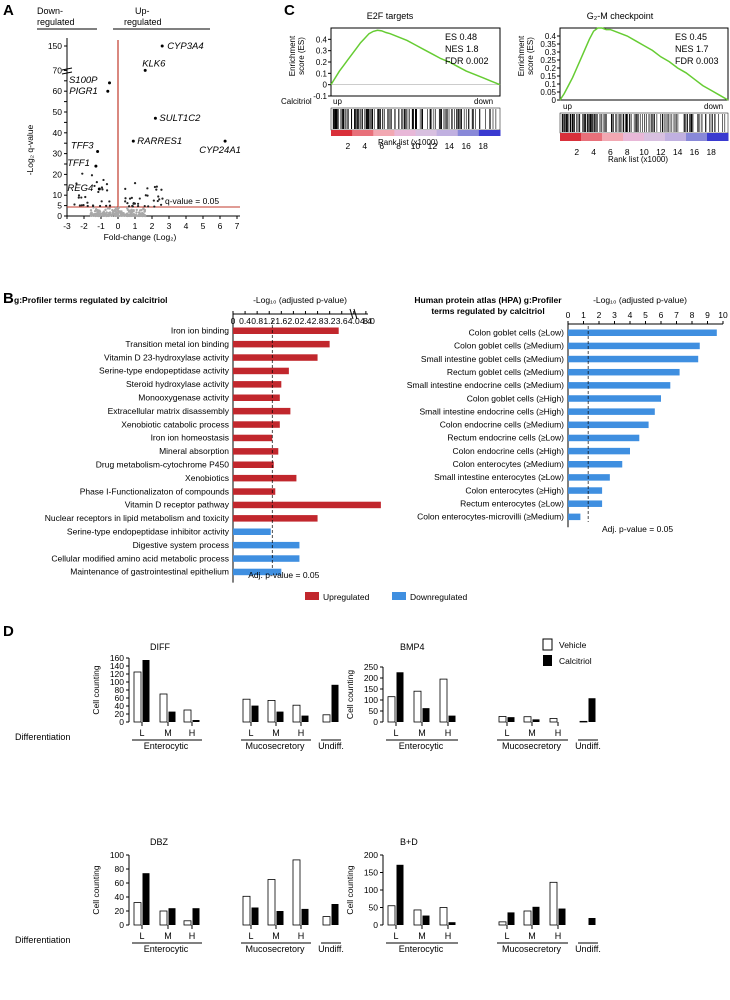  Describe the element at coordinates (532, 746) in the screenshot. I see `mucosecretory-label: Mucosecretory` at that location.